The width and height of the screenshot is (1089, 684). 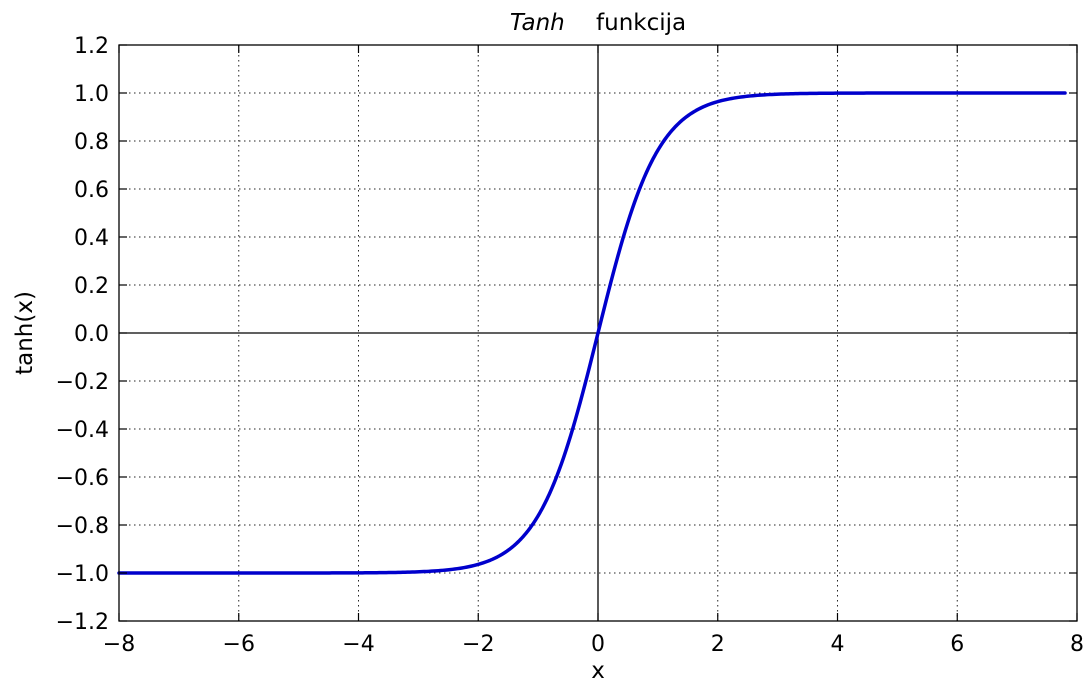 I want to click on y-tick-label-8: −0.4, so click(x=82, y=430).